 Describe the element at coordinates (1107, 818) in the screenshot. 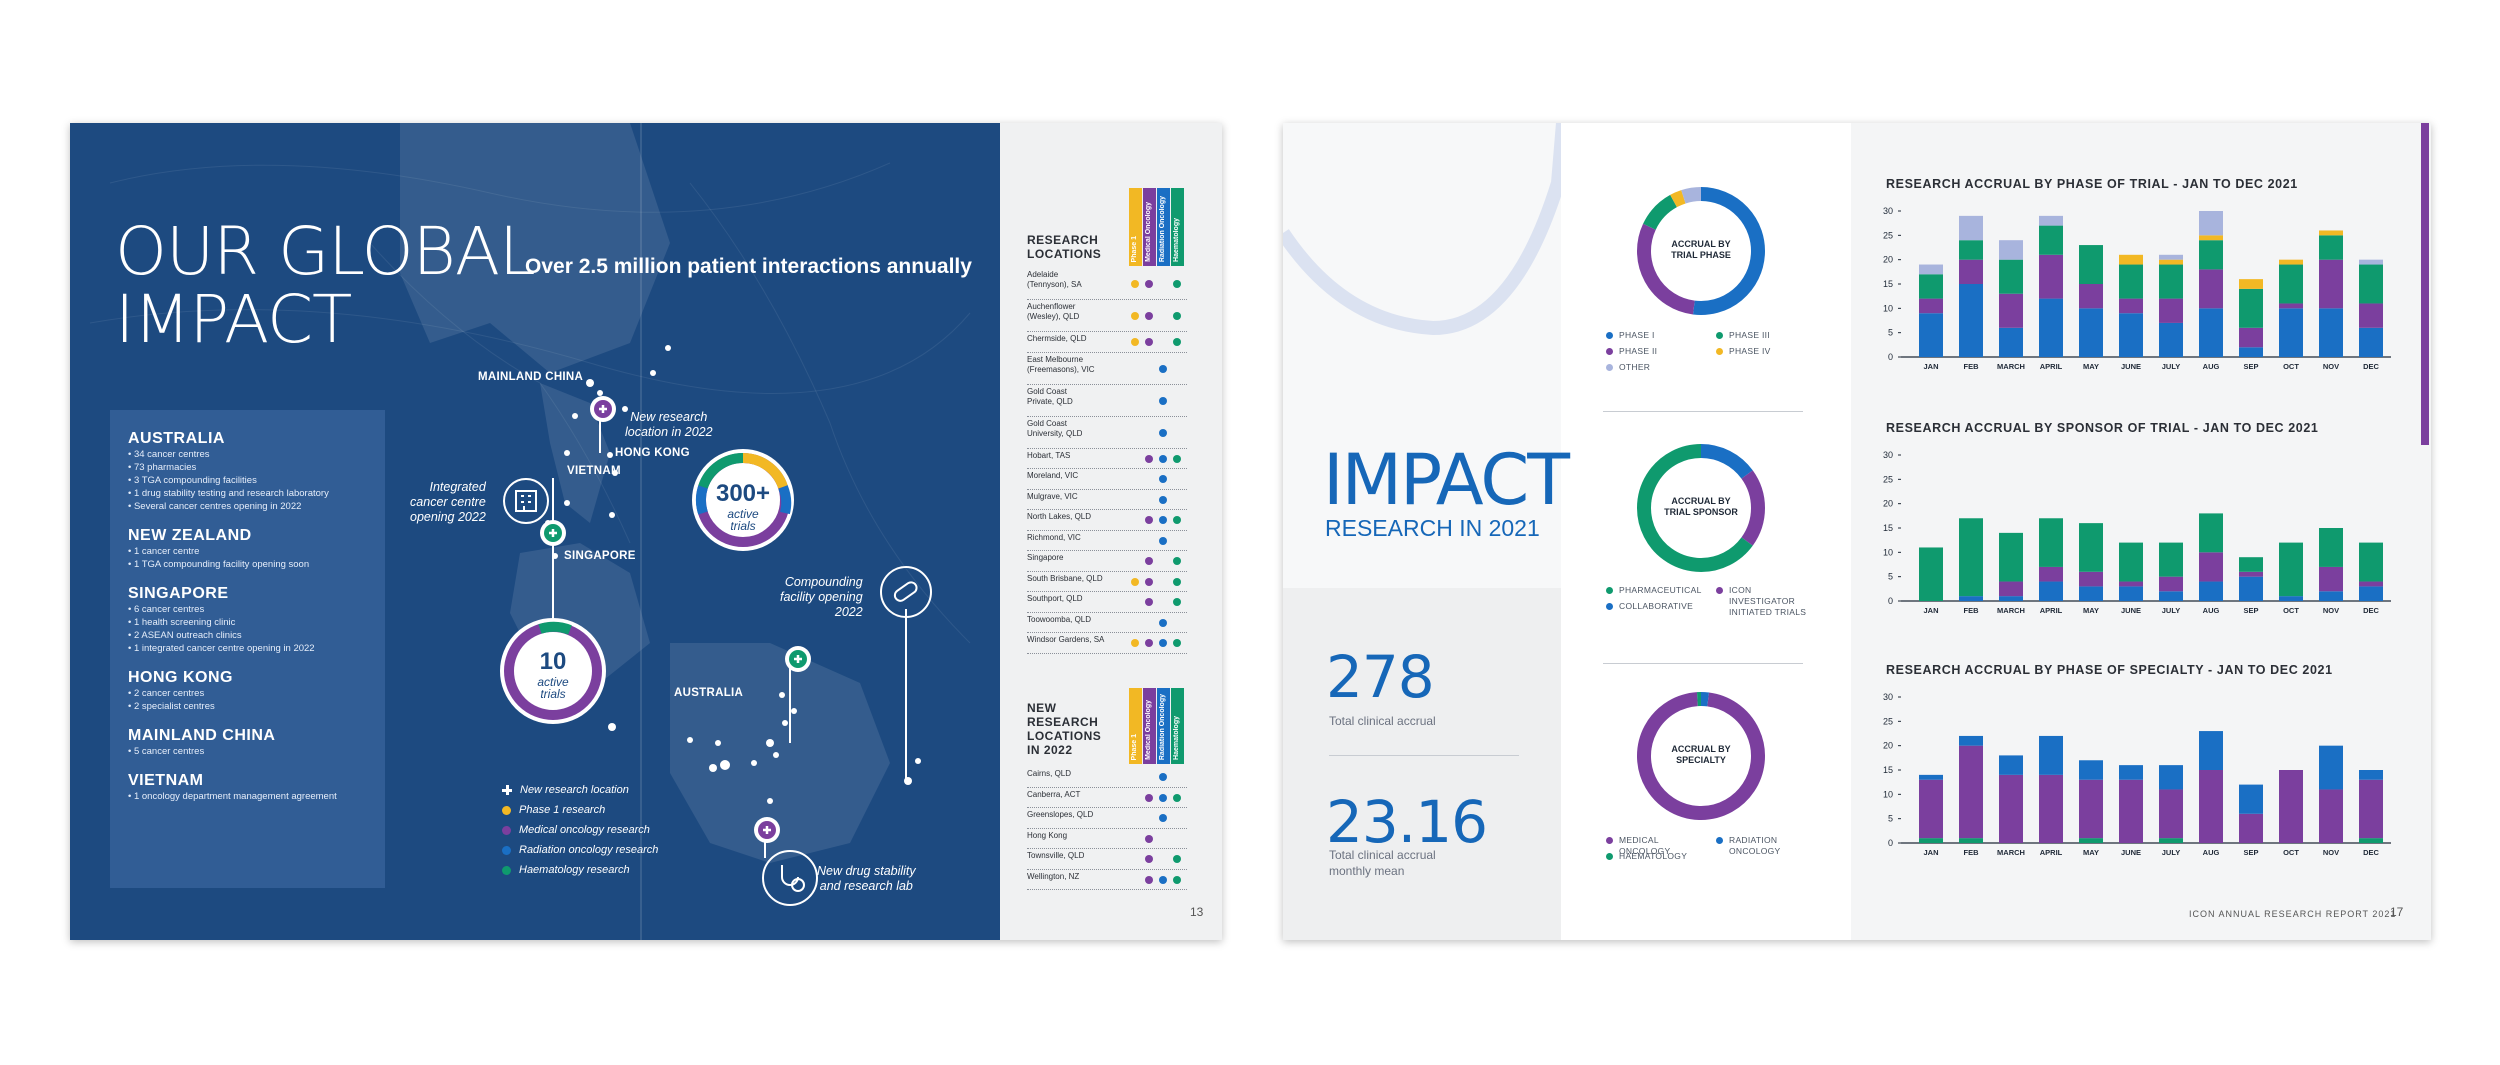

I see `location-row: Greenslopes, QLD` at that location.